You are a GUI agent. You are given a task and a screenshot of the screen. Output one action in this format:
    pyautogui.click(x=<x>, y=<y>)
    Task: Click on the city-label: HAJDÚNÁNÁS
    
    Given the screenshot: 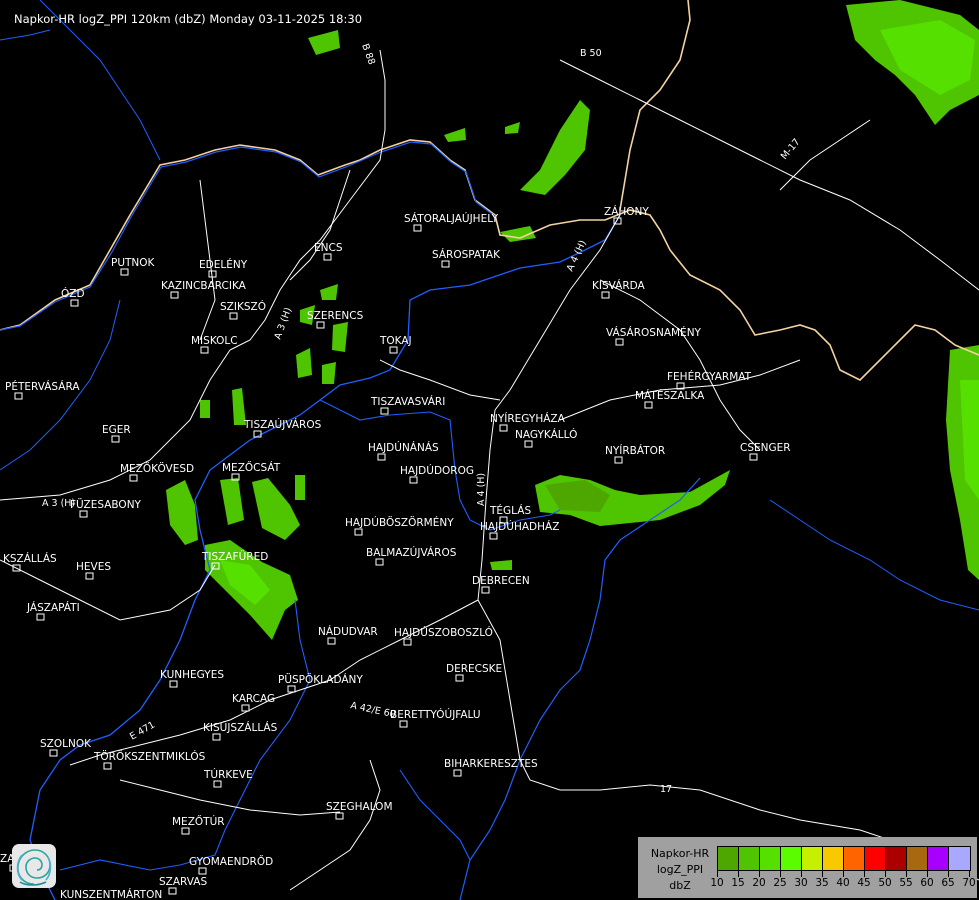 What is the action you would take?
    pyautogui.click(x=403, y=447)
    